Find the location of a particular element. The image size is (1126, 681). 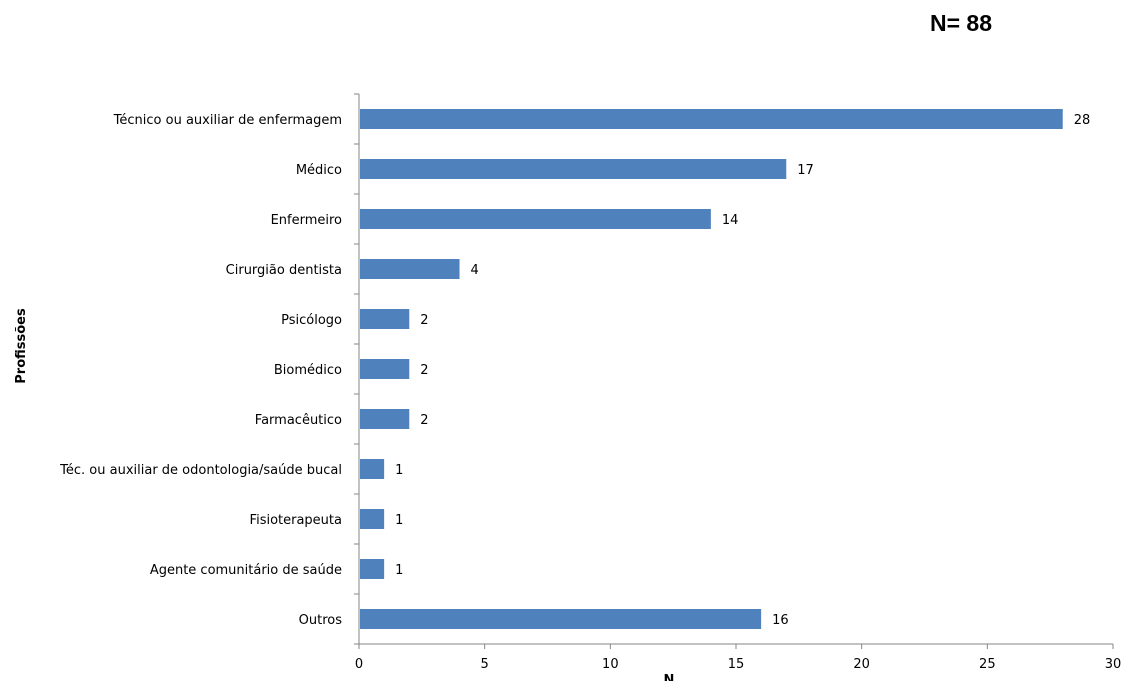

data-label: 17 is located at coordinates (805, 170).